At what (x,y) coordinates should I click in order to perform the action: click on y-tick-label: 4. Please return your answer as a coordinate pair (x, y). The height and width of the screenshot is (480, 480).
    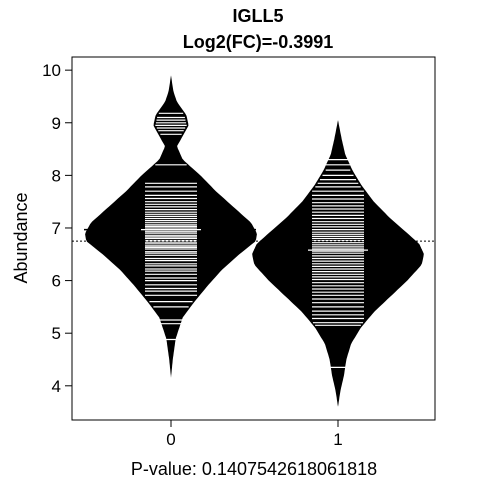
    Looking at the image, I should click on (56, 386).